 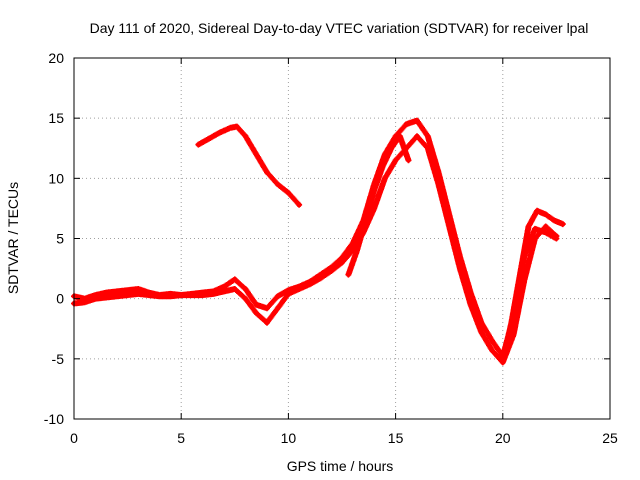 I want to click on y-tick-label: 0, so click(x=60, y=299).